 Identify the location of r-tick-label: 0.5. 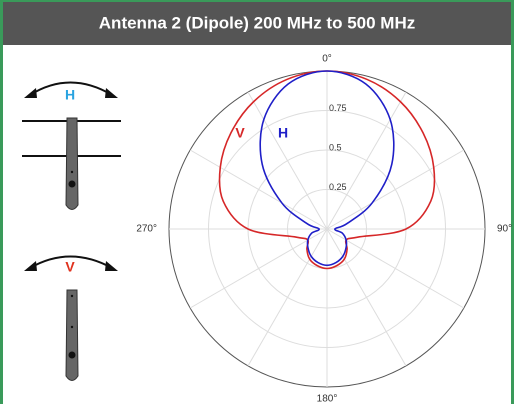
(335, 147).